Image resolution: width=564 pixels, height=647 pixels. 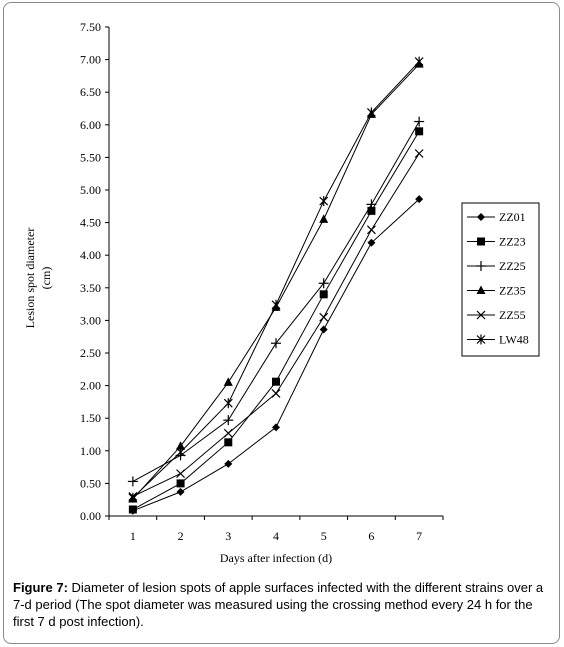 What do you see at coordinates (514, 340) in the screenshot?
I see `legend-label-lw48: LW48` at bounding box center [514, 340].